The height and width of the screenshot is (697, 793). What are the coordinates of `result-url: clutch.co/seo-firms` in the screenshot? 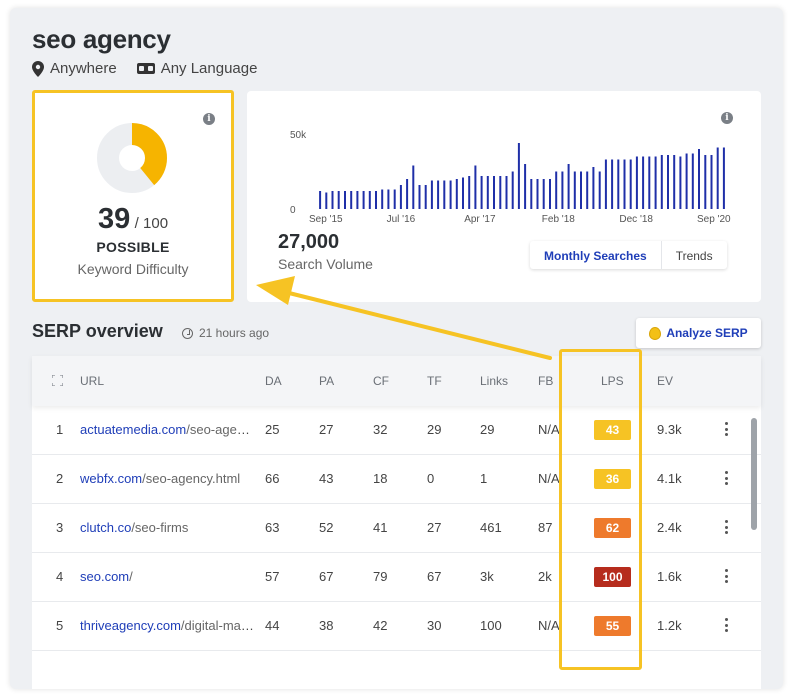 It's located at (167, 527).